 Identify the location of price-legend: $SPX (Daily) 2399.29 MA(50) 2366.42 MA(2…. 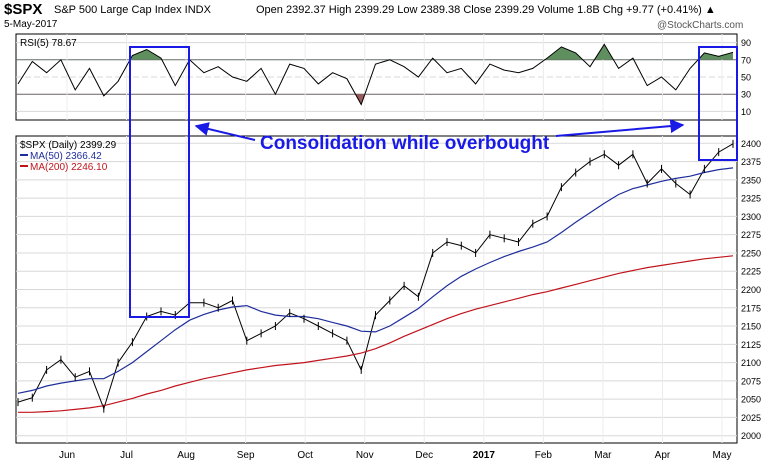
(68, 156).